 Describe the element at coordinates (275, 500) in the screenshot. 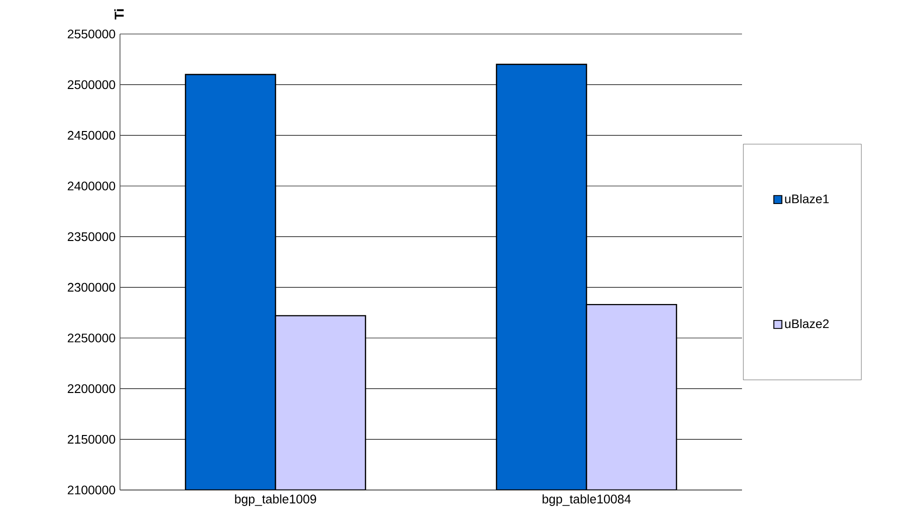

I see `x-tick-label: bgp_table1009` at that location.